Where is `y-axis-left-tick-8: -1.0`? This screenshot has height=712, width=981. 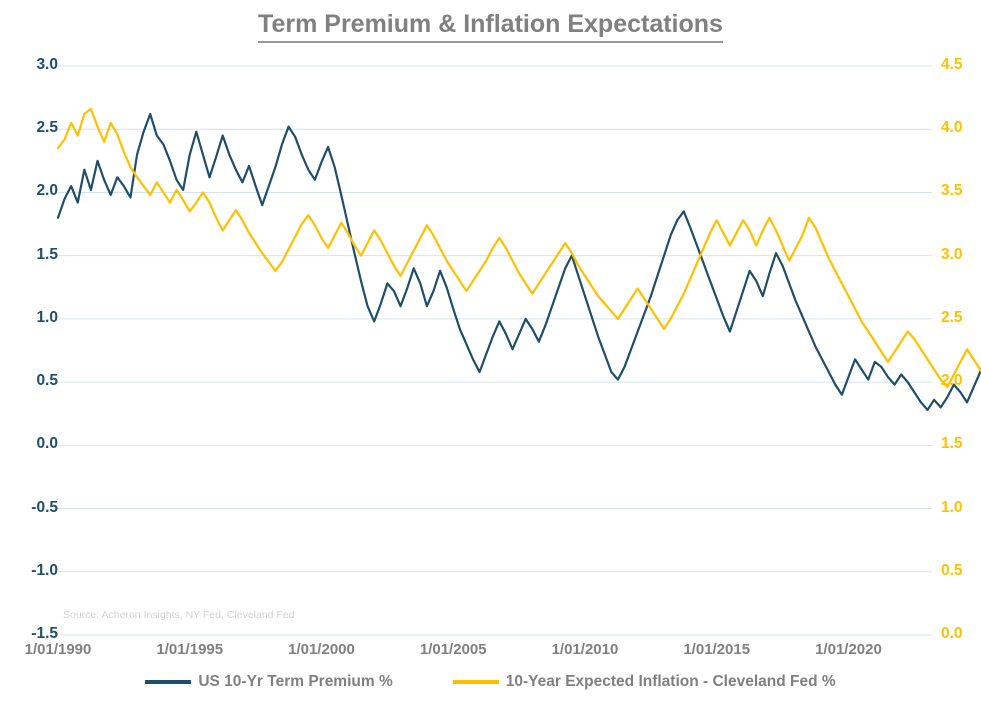
y-axis-left-tick-8: -1.0 is located at coordinates (44, 570).